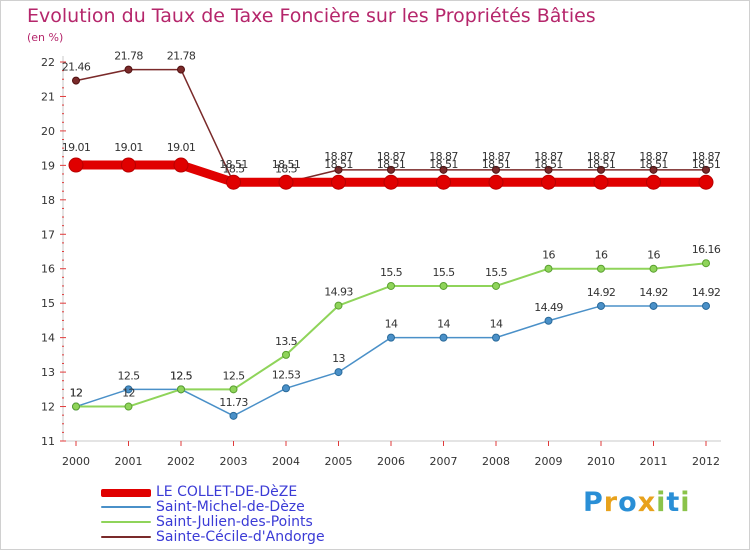 The image size is (750, 550). What do you see at coordinates (233, 402) in the screenshot?
I see `data-label: 11.73` at bounding box center [233, 402].